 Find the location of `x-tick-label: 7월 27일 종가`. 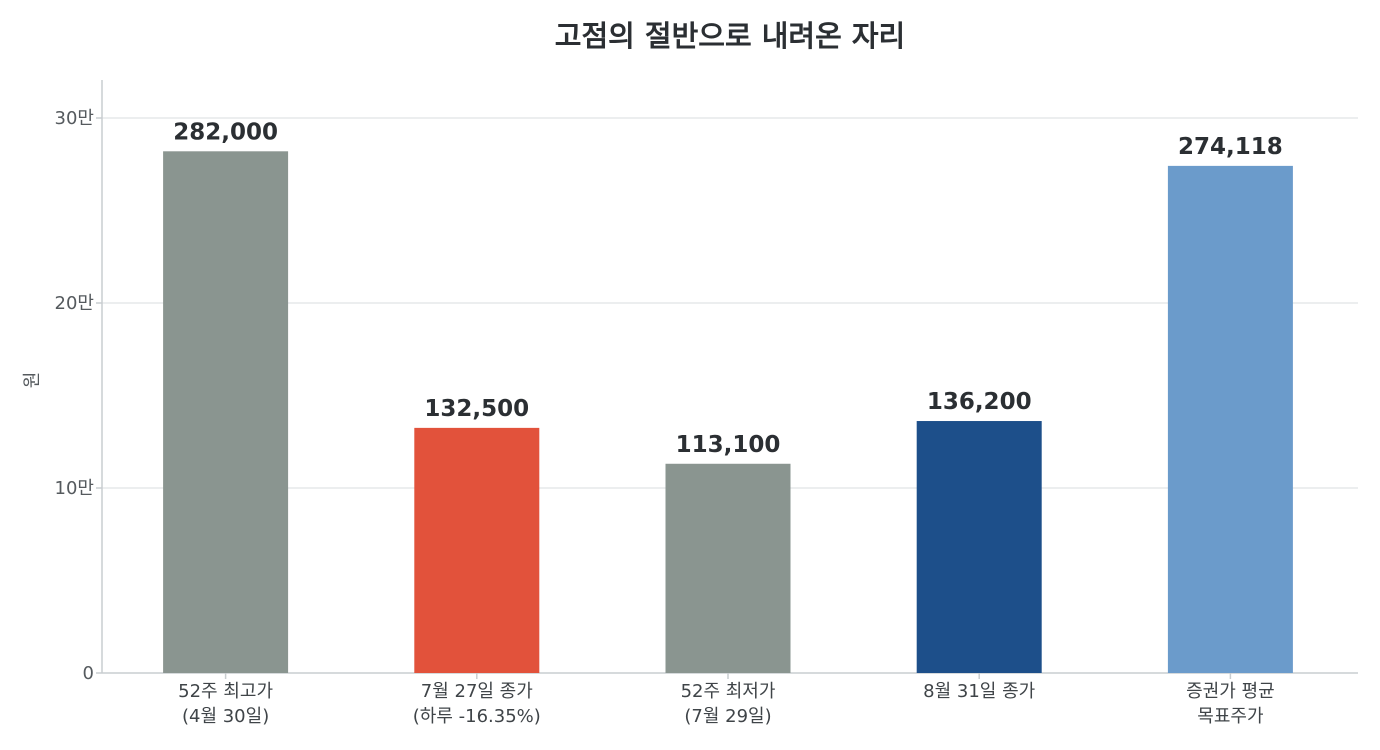

x-tick-label: 7월 27일 종가 is located at coordinates (477, 691).